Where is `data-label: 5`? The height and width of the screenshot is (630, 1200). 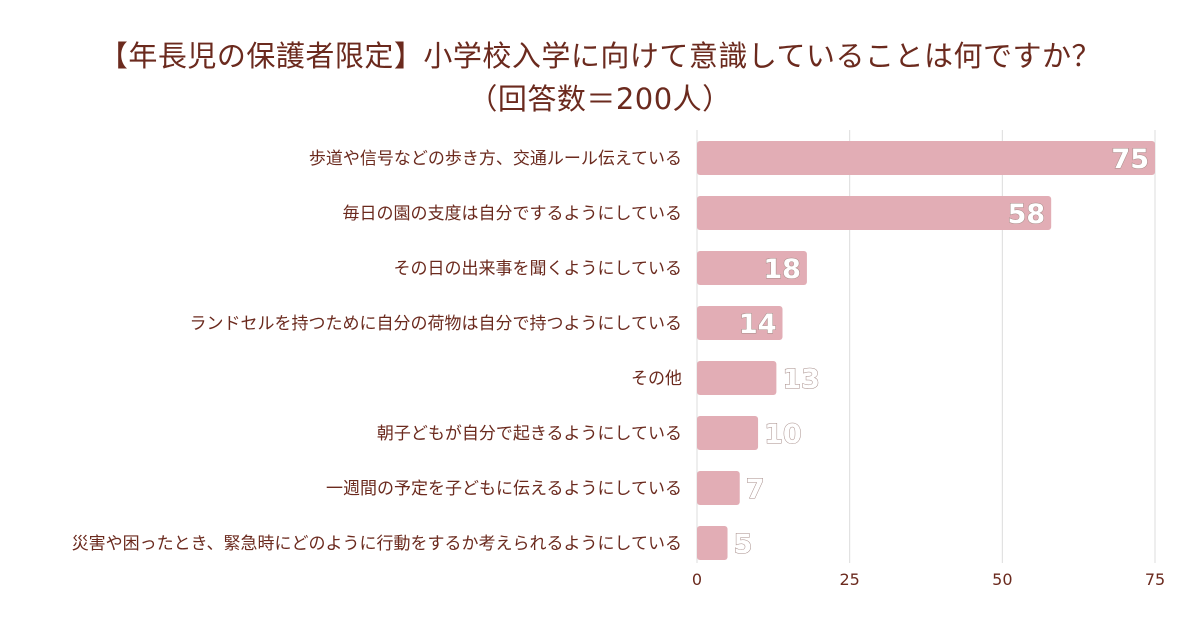 data-label: 5 is located at coordinates (743, 544).